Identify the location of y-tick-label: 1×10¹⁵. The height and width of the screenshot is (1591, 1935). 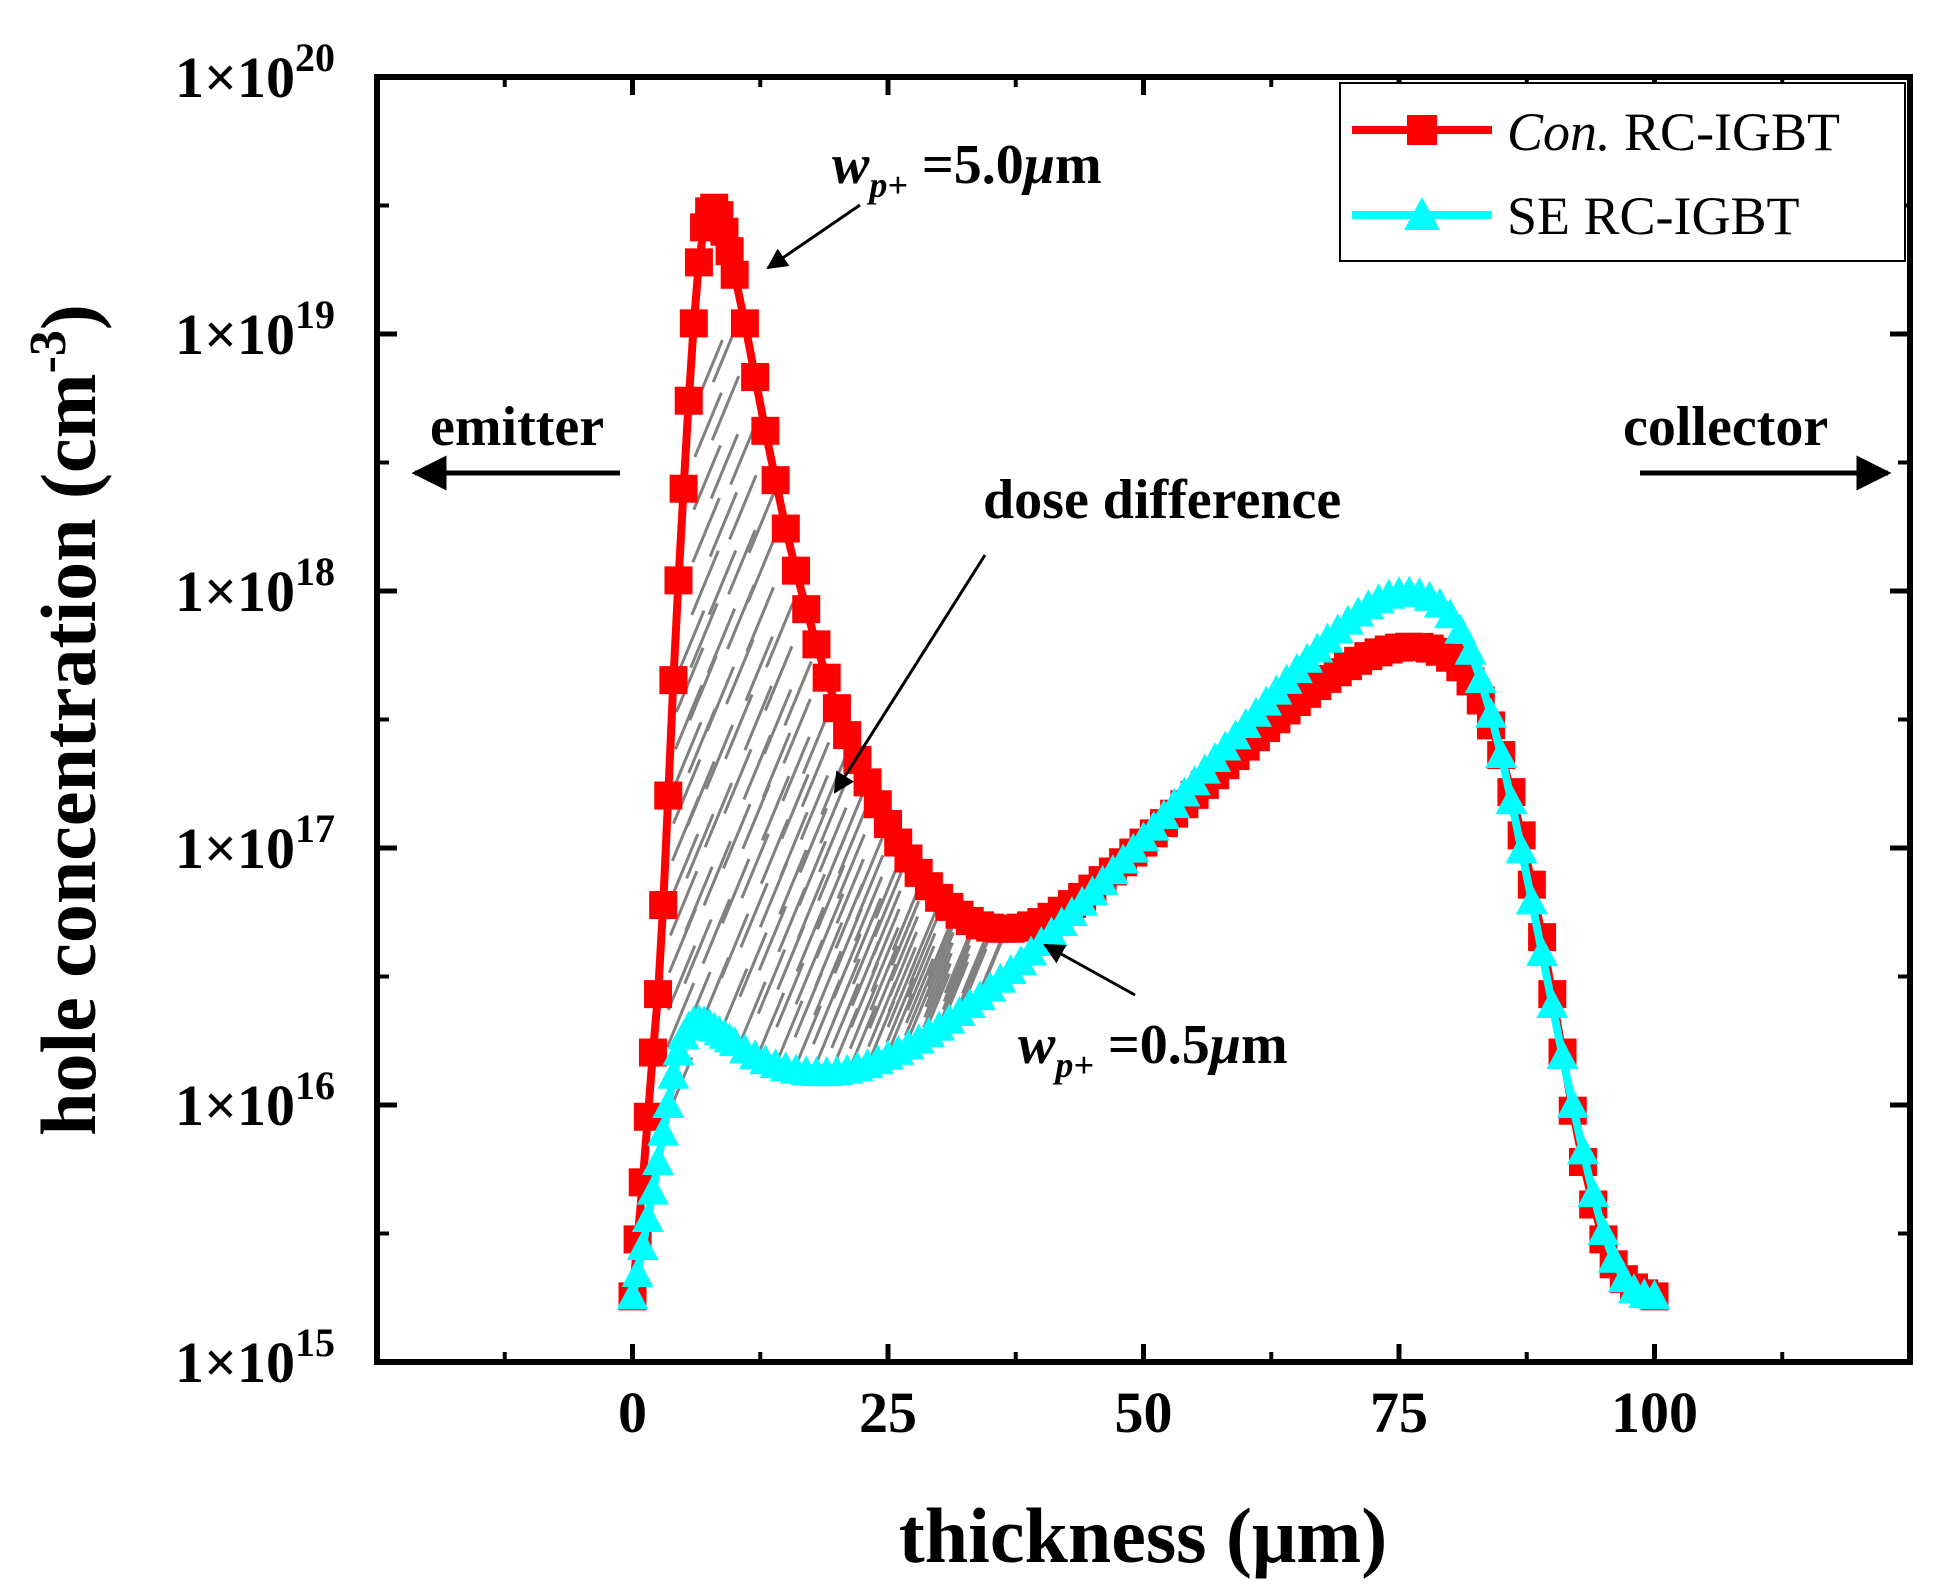
(255, 1357).